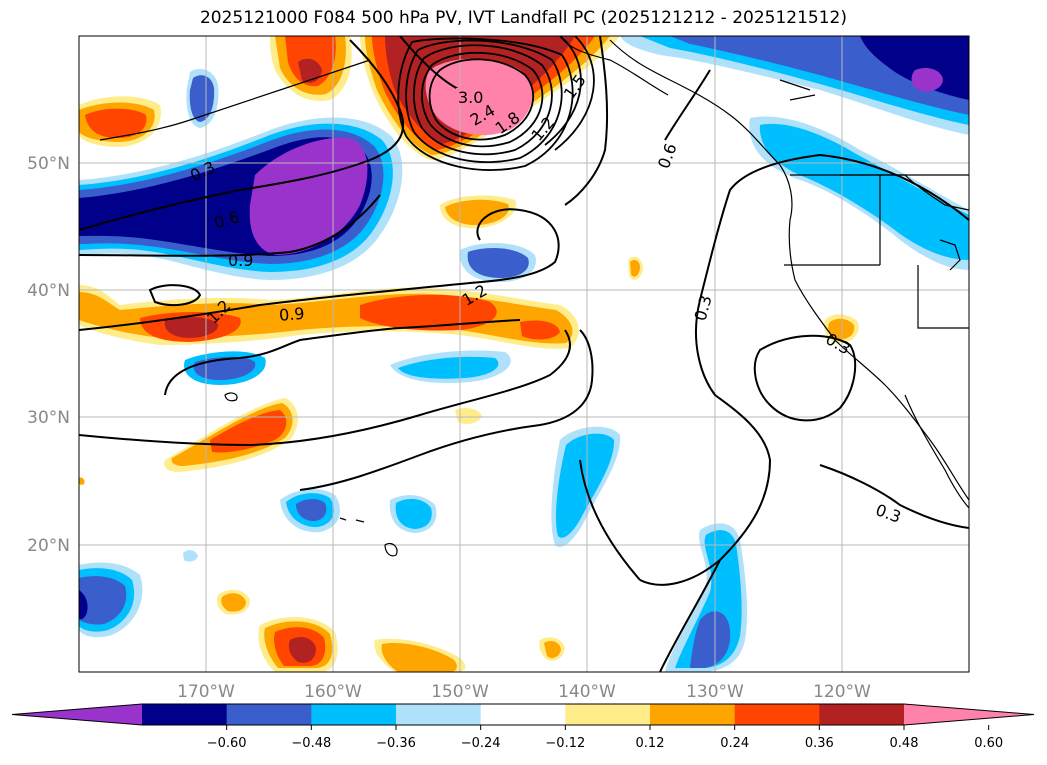 The width and height of the screenshot is (1047, 765). What do you see at coordinates (587, 692) in the screenshot?
I see `lon-label: 140°W` at bounding box center [587, 692].